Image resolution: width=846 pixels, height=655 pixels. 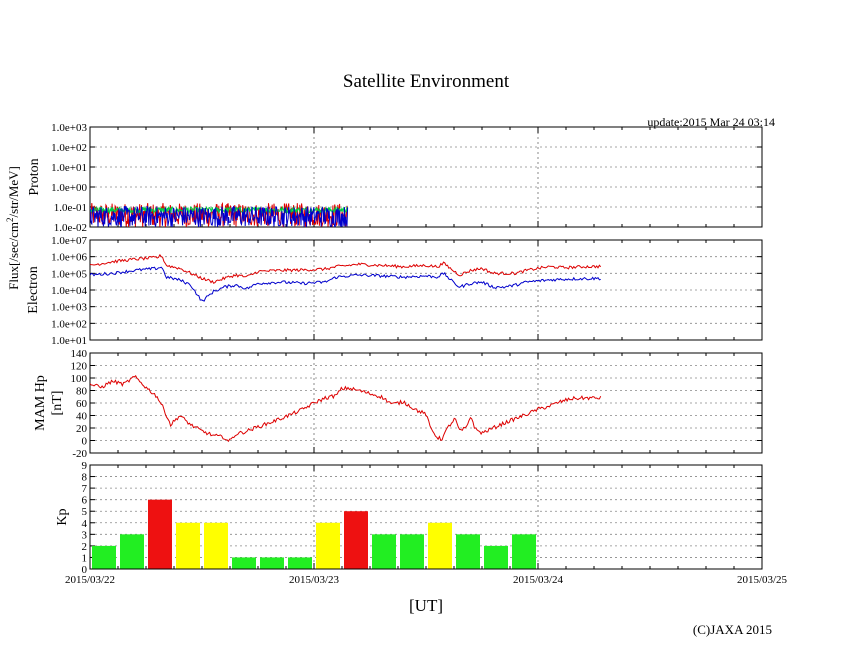 What do you see at coordinates (219, 216) in the screenshot?
I see `series-proton-blue` at bounding box center [219, 216].